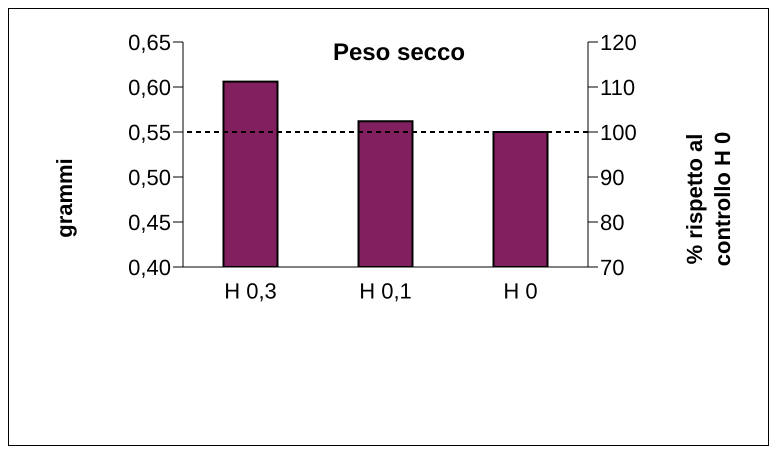 The height and width of the screenshot is (454, 777). What do you see at coordinates (250, 291) in the screenshot?
I see `x-tick-label: H 0,3` at bounding box center [250, 291].